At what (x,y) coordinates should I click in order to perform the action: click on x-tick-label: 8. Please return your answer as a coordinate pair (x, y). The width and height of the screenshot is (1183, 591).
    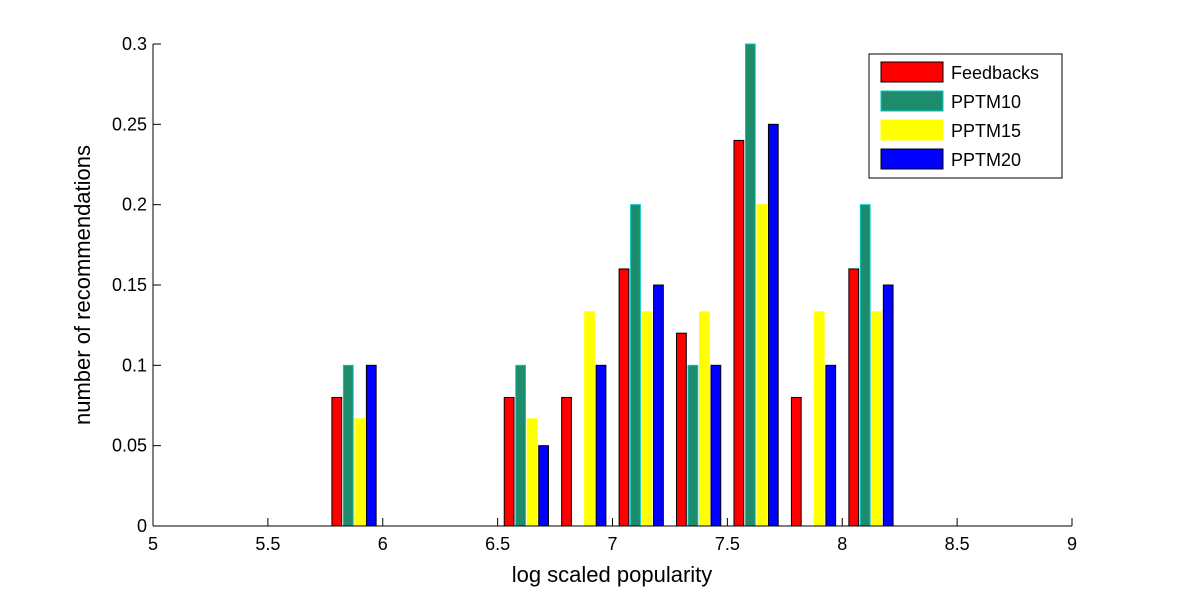
    Looking at the image, I should click on (842, 544).